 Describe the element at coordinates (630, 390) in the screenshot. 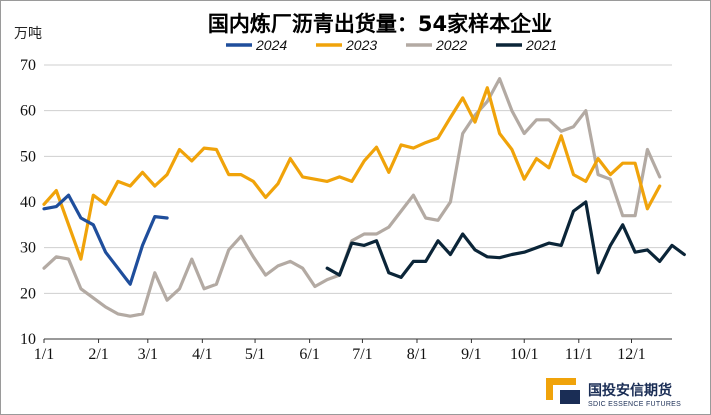

I see `logo-name-cn: 国投安信期货` at that location.